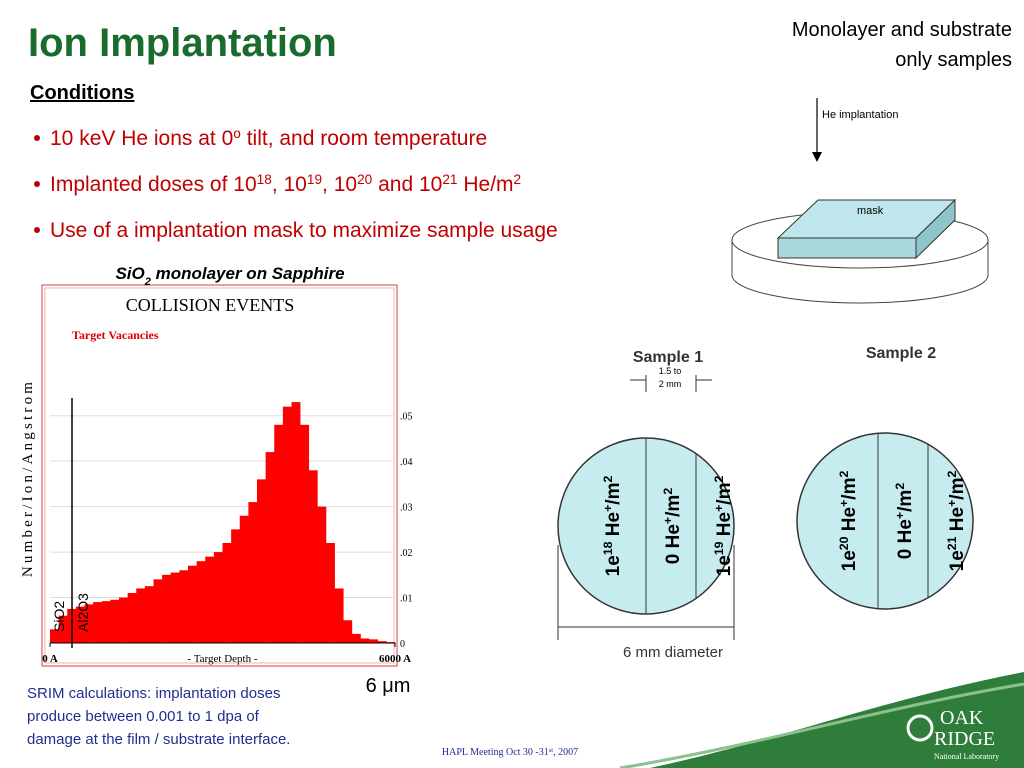  I want to click on dimension-label: 6 mm diameter, so click(673, 652).